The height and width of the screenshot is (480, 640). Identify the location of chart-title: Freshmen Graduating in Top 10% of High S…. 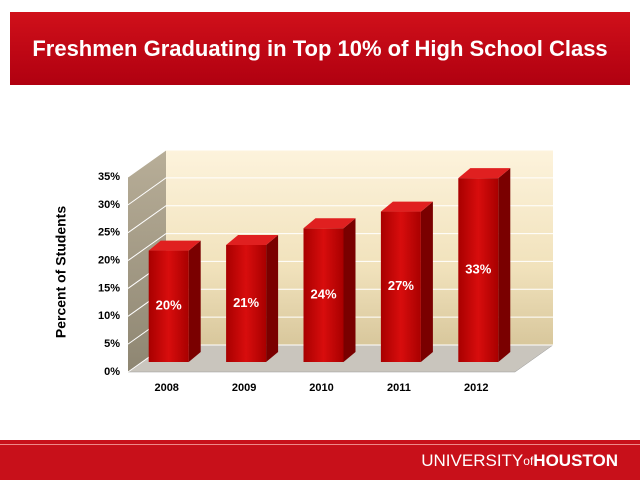
(319, 48).